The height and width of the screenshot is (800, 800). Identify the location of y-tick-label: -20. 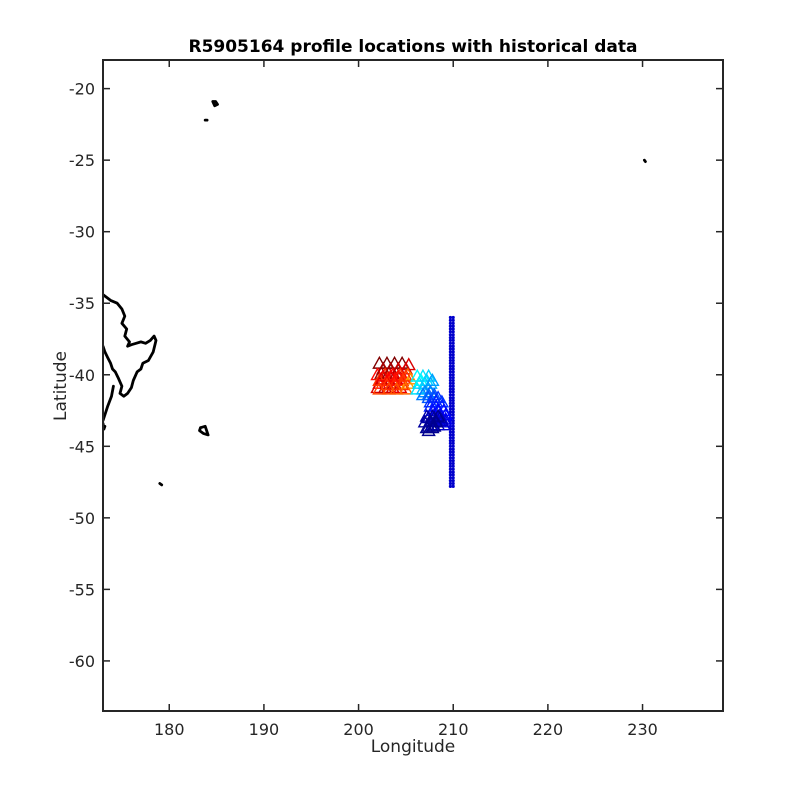
(82, 89).